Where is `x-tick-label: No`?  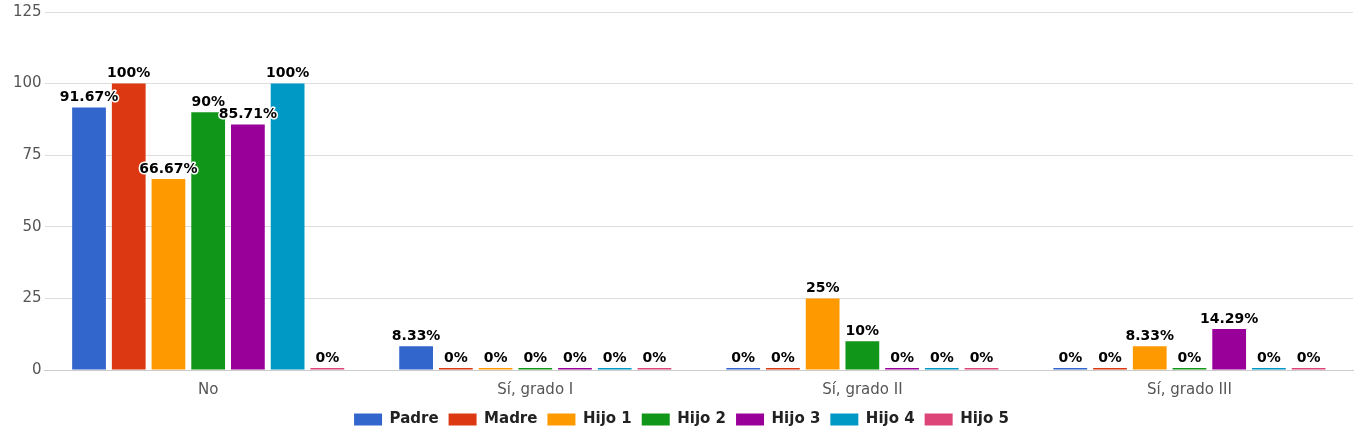 x-tick-label: No is located at coordinates (208, 388).